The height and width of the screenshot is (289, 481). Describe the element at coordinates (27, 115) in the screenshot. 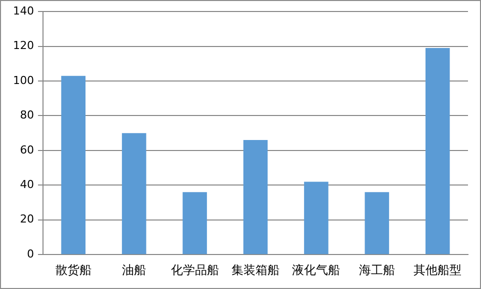

I see `y-tick-label: 80` at that location.